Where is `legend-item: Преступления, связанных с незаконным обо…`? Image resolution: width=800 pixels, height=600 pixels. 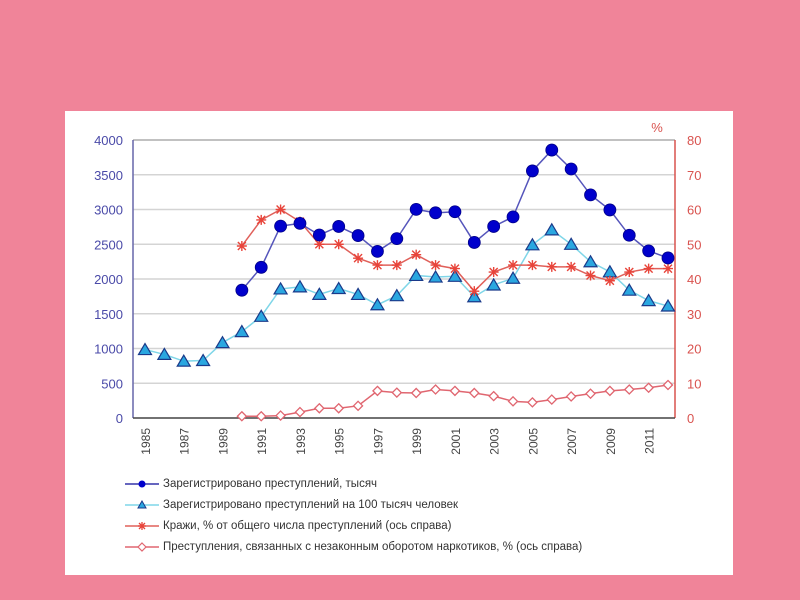
legend-item: Преступления, связанных с незаконным обо… is located at coordinates (353, 546).